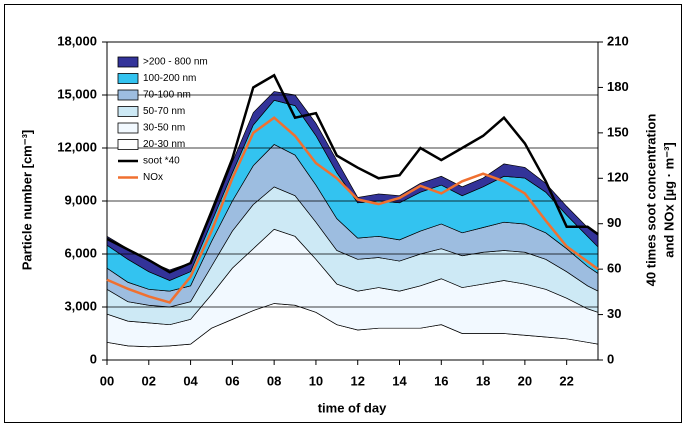 The height and width of the screenshot is (432, 686). Describe the element at coordinates (525, 380) in the screenshot. I see `x-tick-label: 20` at that location.